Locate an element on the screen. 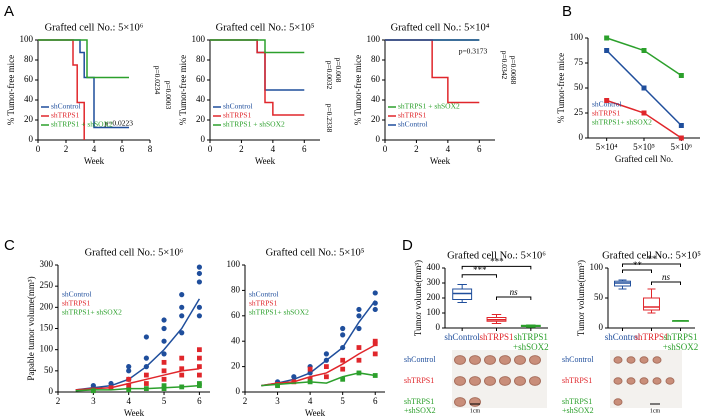  y-tick-label: 25 is located at coordinates (579, 112).